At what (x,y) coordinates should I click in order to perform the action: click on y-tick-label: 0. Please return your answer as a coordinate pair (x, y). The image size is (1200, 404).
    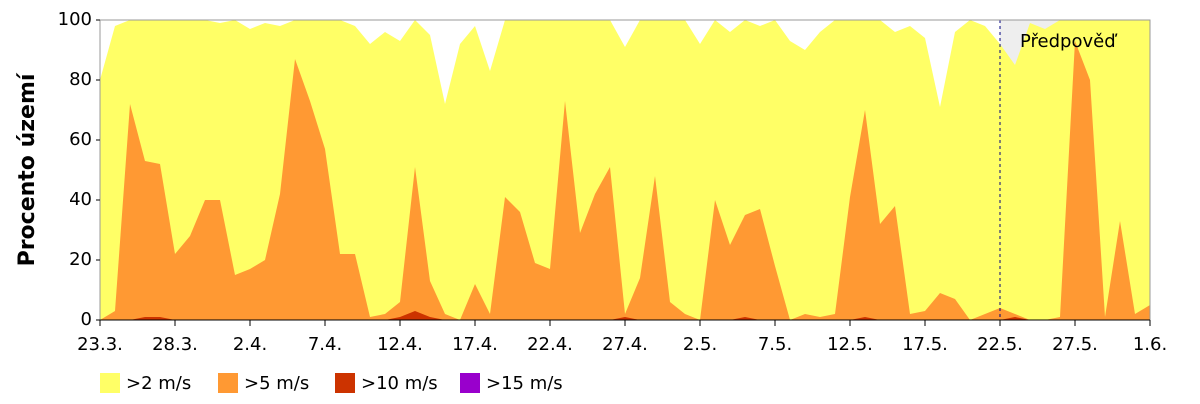
    Looking at the image, I should click on (86, 319).